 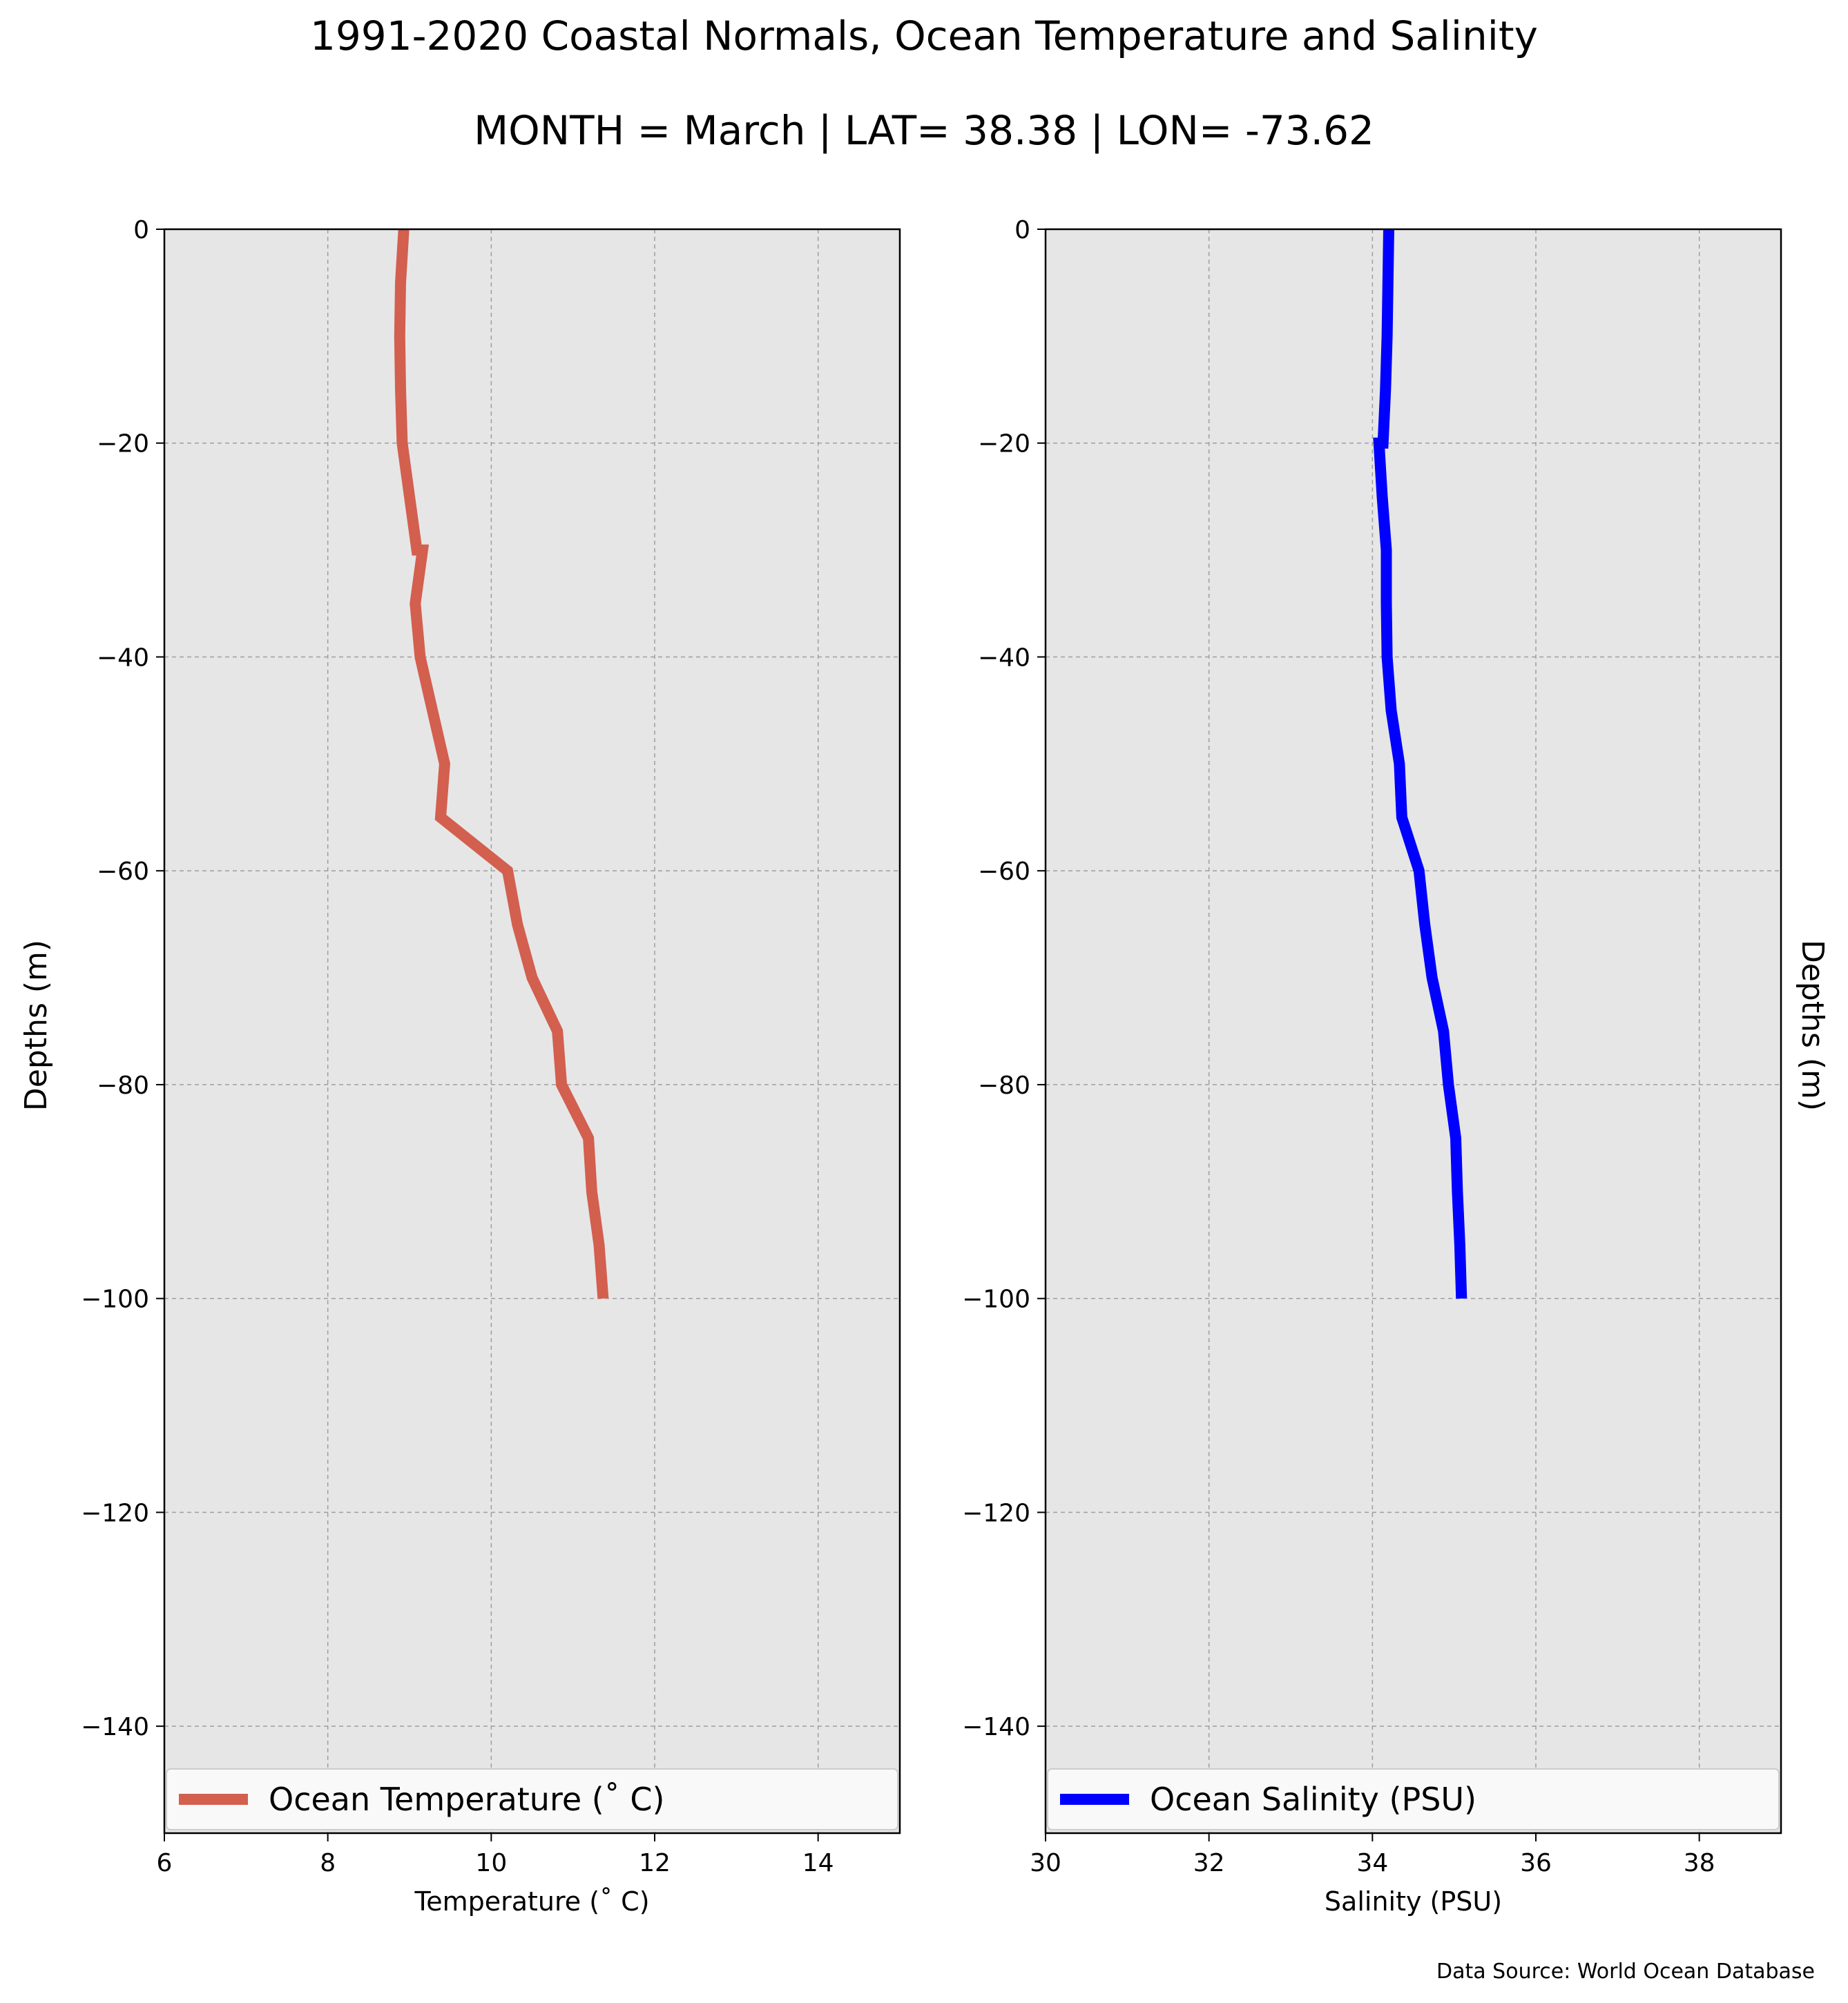 What do you see at coordinates (531, 1902) in the screenshot?
I see `x-axis-label: Temperature (˚ C)` at bounding box center [531, 1902].